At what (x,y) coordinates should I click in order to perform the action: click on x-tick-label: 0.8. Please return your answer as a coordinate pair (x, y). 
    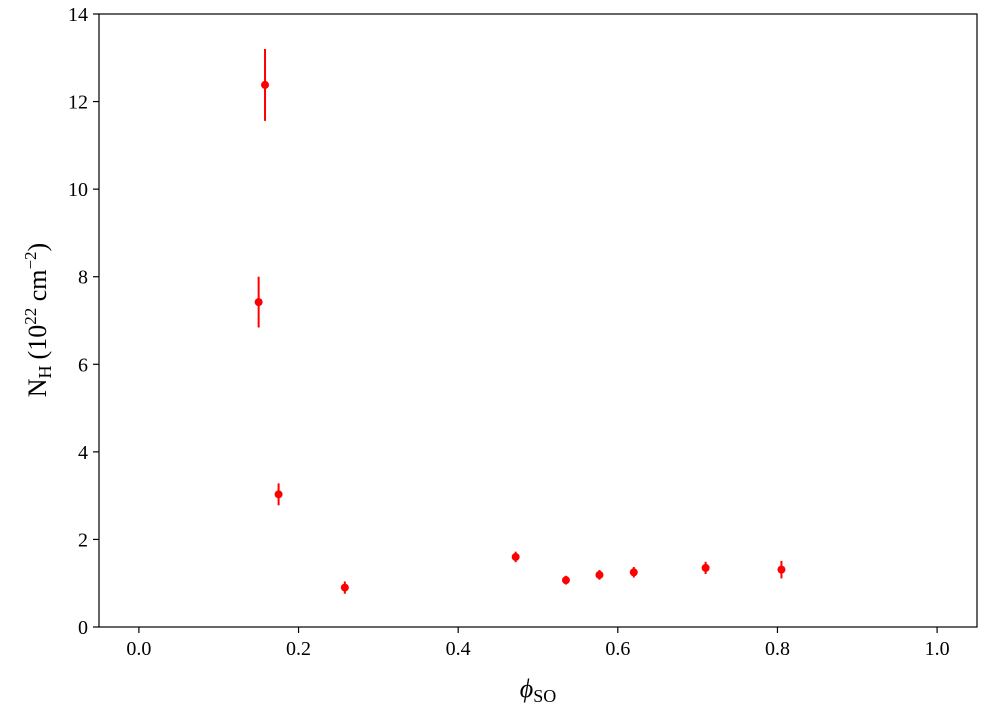
    Looking at the image, I should click on (777, 649).